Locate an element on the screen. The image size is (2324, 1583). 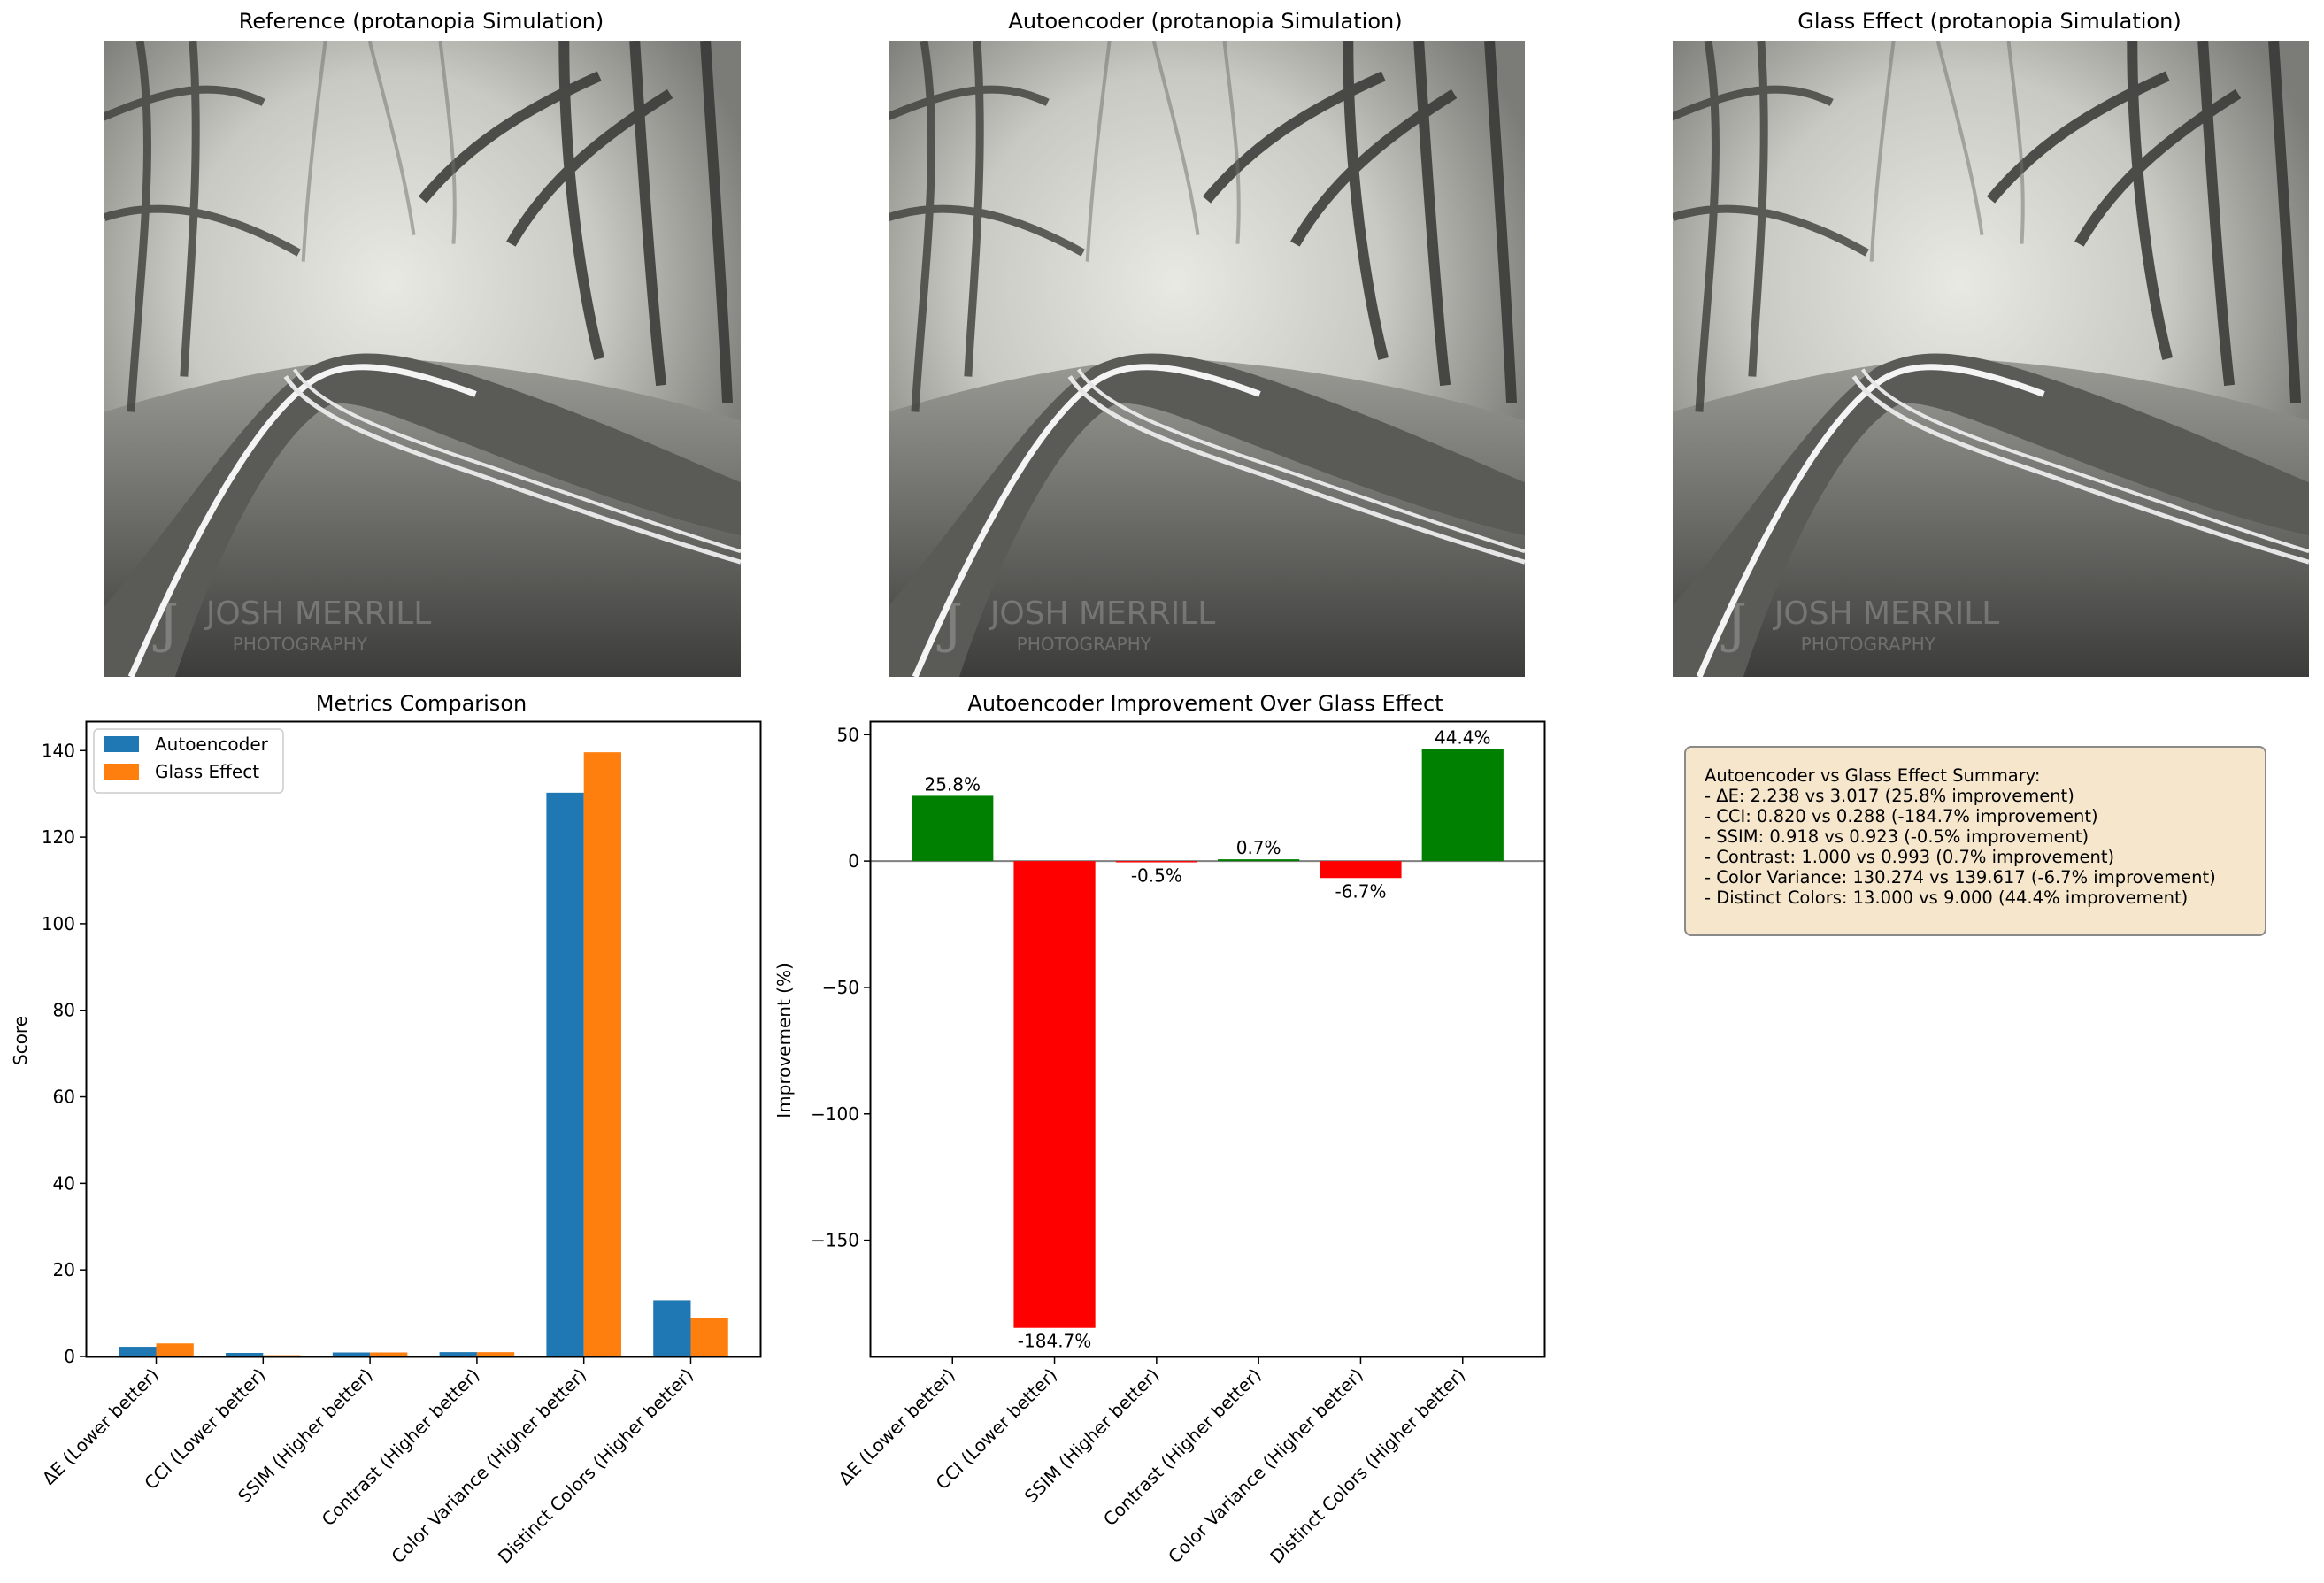
chart2-frame is located at coordinates (1207, 1039).